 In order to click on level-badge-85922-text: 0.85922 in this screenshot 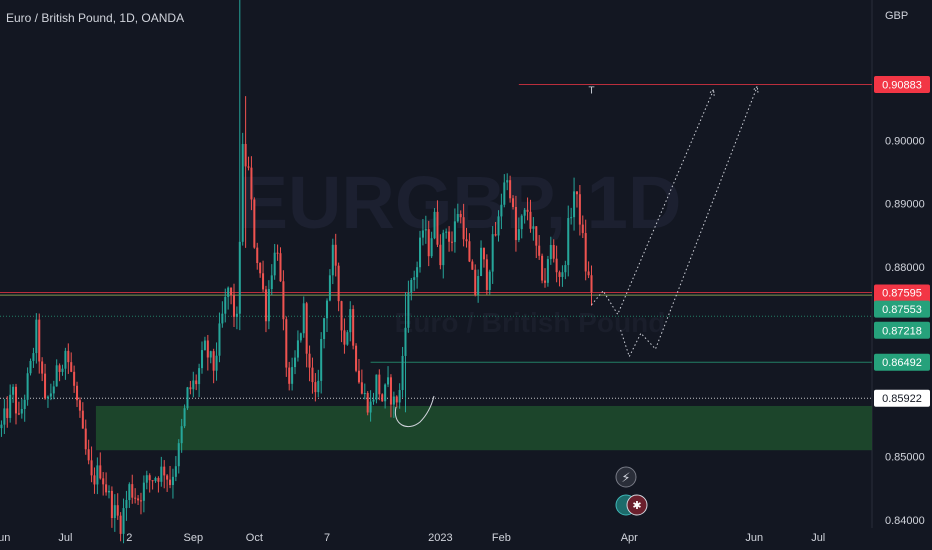, I will do `click(902, 399)`.